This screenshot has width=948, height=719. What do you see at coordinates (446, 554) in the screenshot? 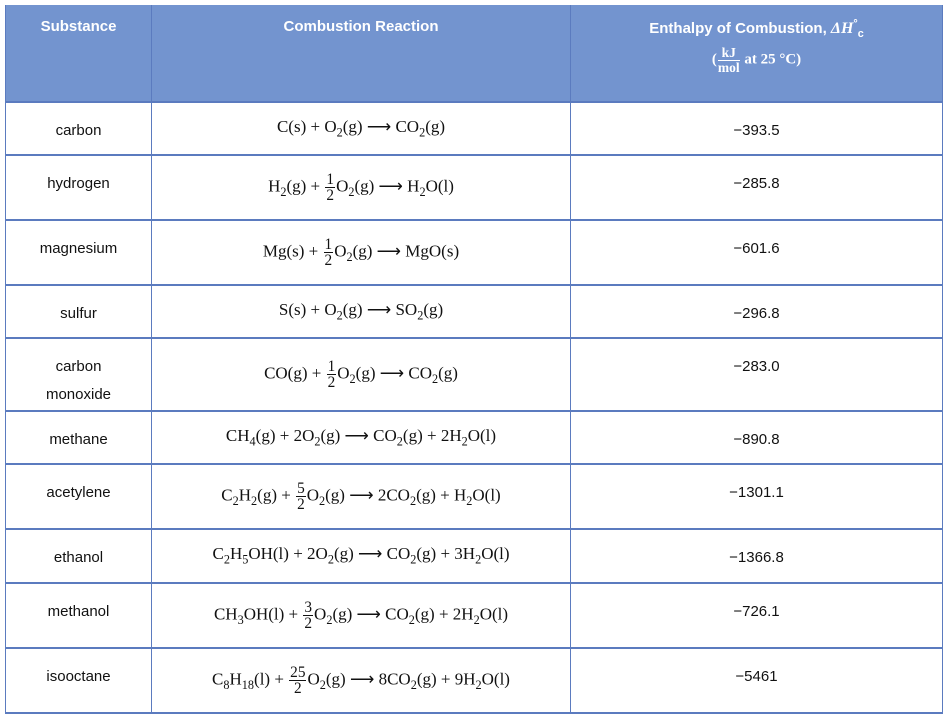
I see `text-part: (g) + 3H` at bounding box center [446, 554].